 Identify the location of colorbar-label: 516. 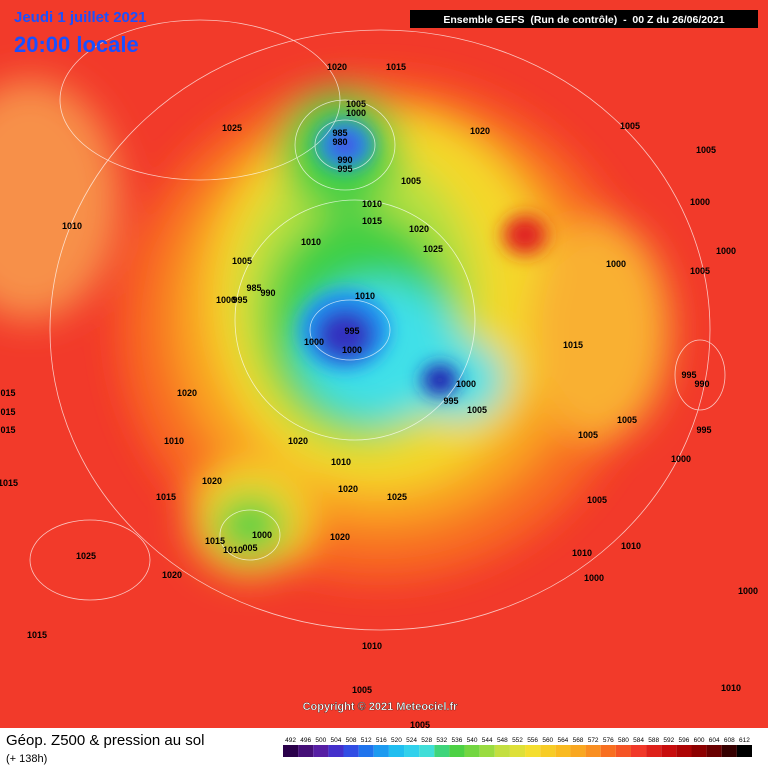
(381, 740).